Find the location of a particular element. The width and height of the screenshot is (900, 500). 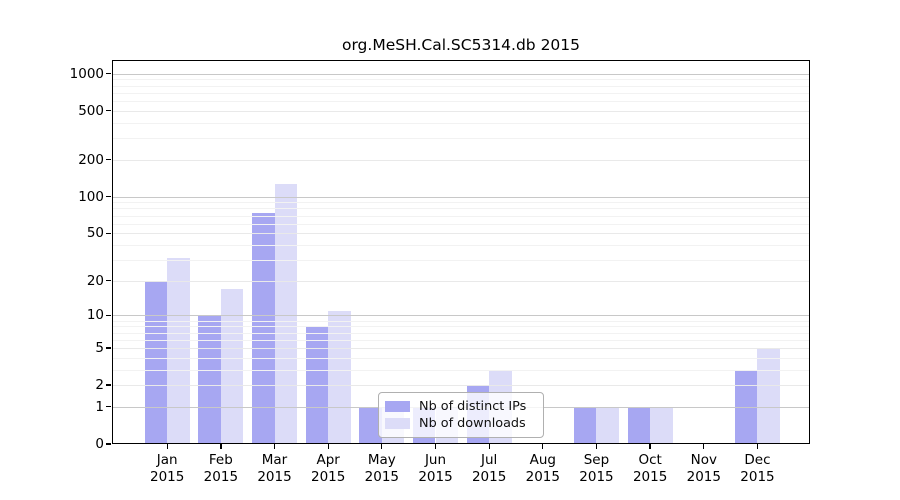

y-tick-label: 100 is located at coordinates (91, 196).